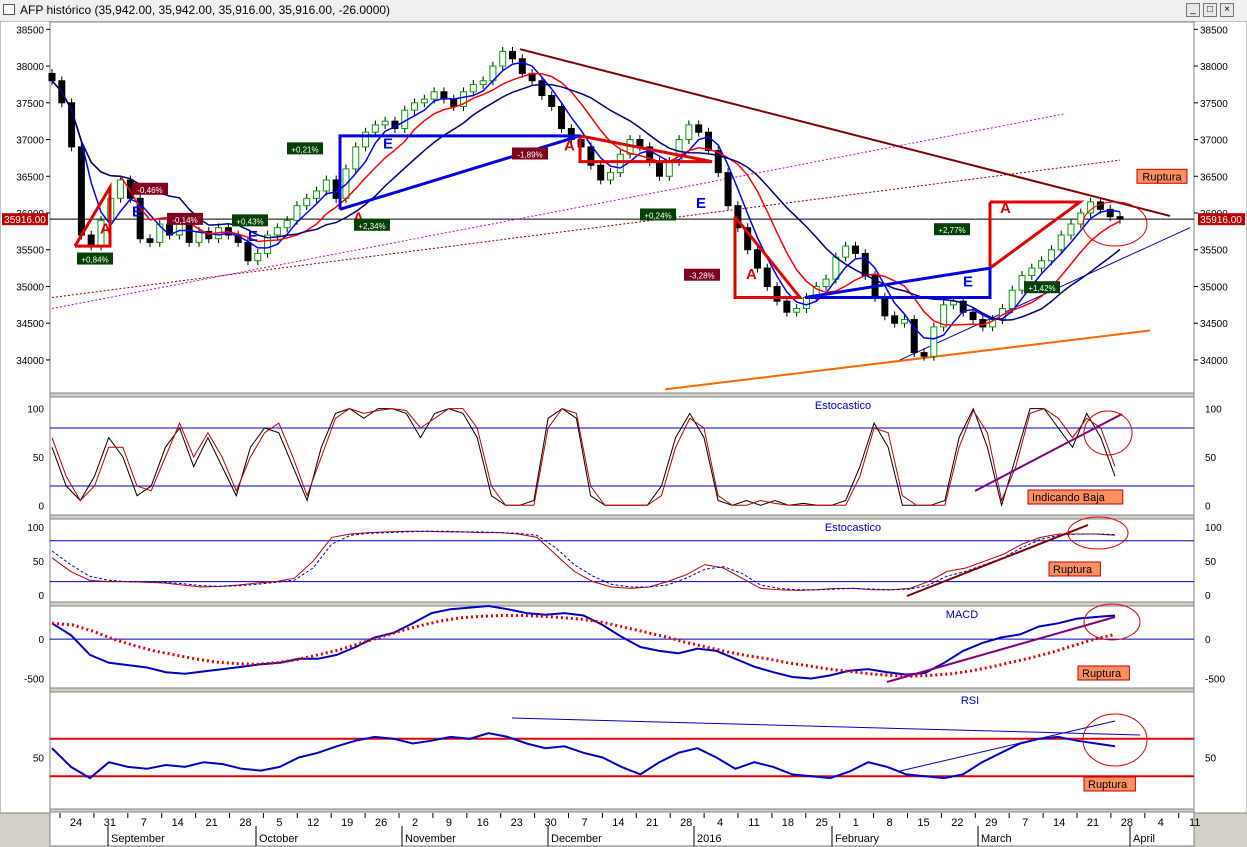 This screenshot has height=847, width=1247. I want to click on time-tick-label: 2, so click(415, 823).